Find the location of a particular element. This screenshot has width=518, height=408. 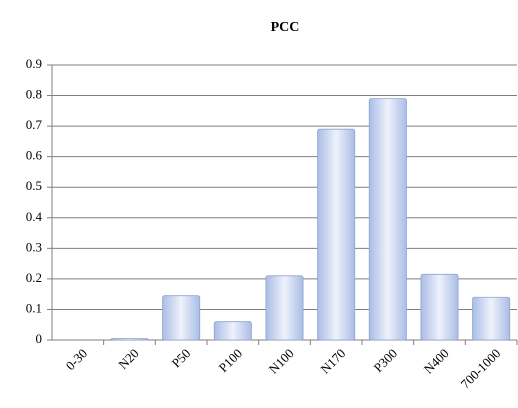

x-tick-label: P100 is located at coordinates (231, 361).